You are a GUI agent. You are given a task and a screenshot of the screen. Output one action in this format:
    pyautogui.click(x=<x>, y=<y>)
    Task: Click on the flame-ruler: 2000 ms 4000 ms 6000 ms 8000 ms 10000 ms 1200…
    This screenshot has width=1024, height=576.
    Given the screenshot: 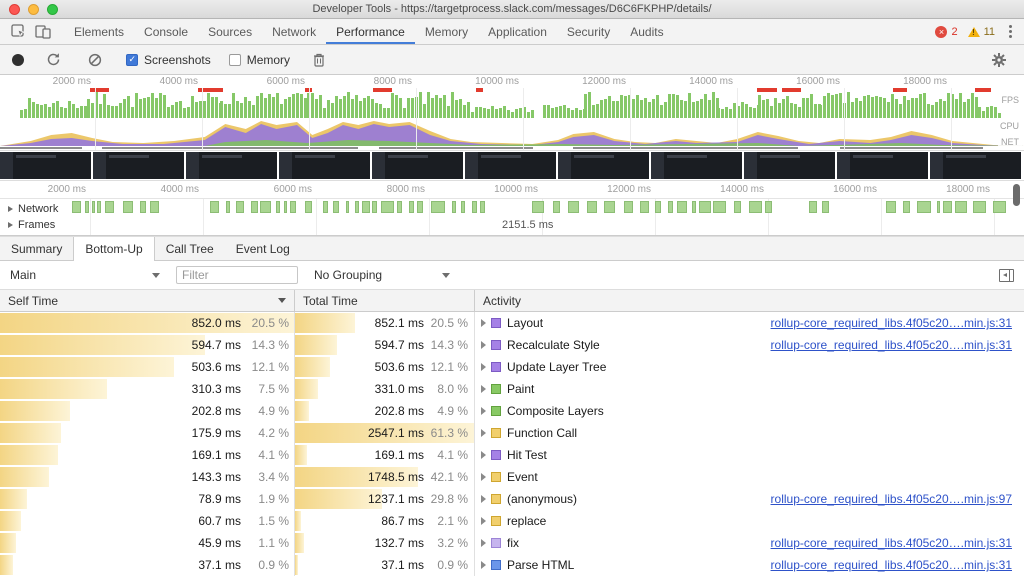 What is the action you would take?
    pyautogui.click(x=512, y=190)
    